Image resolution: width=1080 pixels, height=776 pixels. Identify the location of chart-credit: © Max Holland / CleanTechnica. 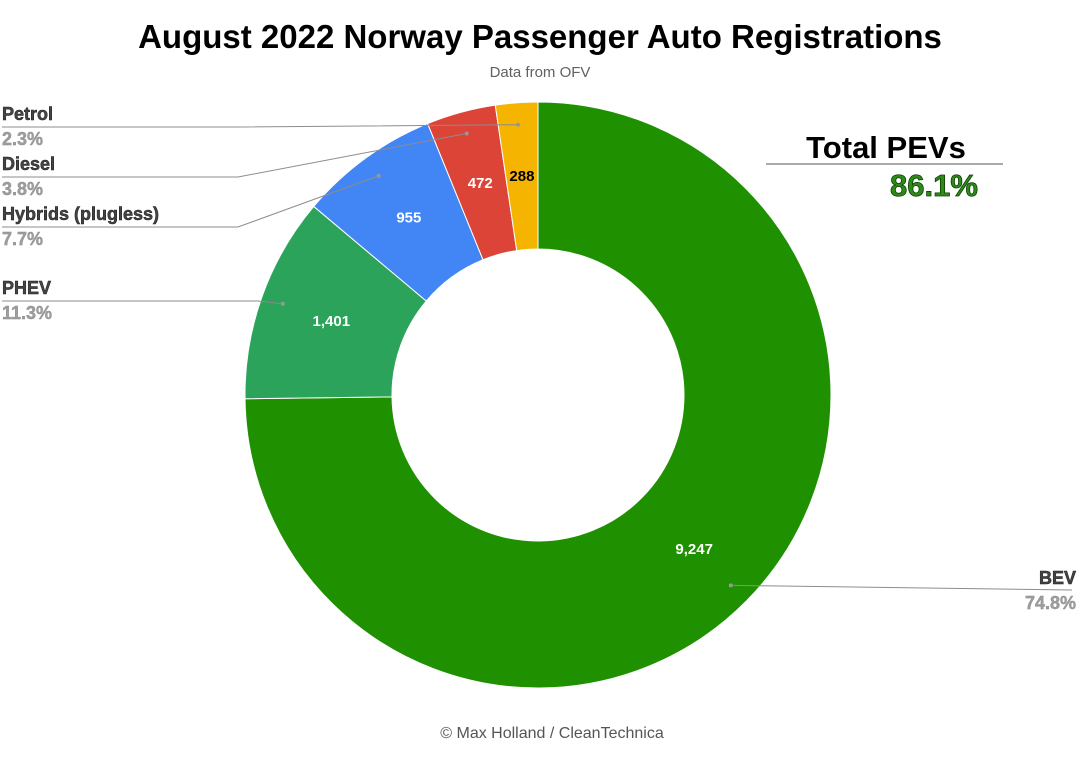
(552, 733).